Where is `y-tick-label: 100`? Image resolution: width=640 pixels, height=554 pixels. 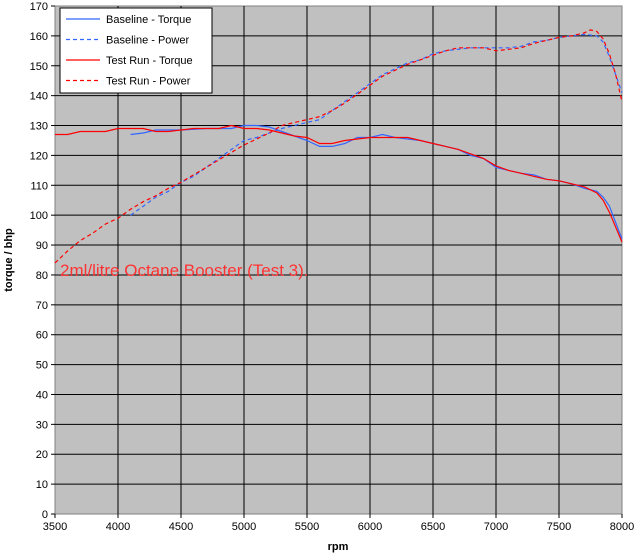
y-tick-label: 100 is located at coordinates (39, 216).